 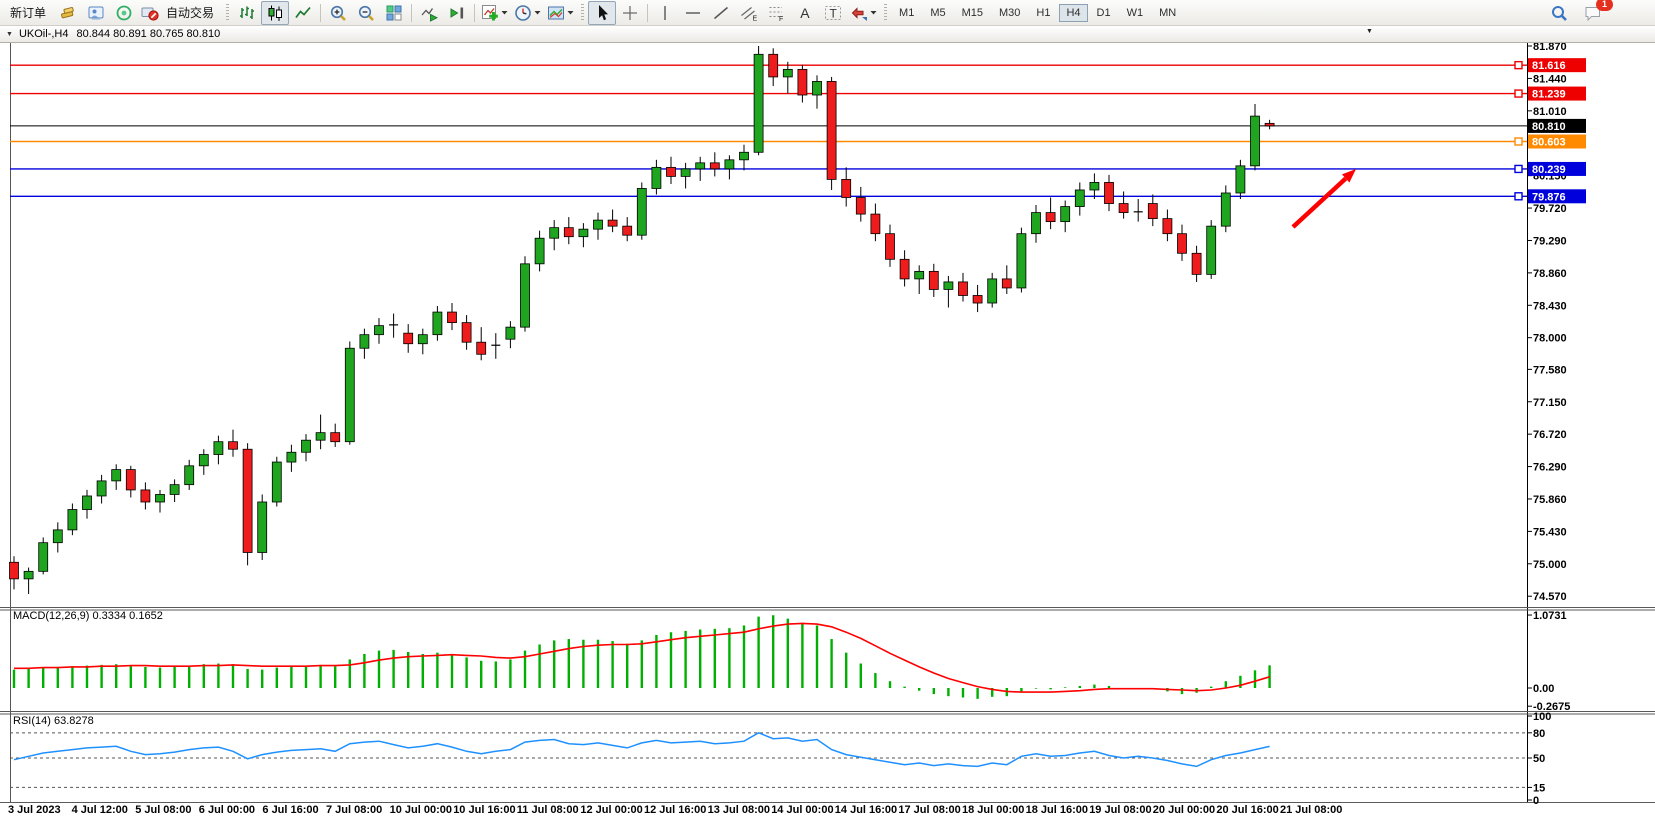 What do you see at coordinates (1104, 13) in the screenshot?
I see `tf-d1-button: D1` at bounding box center [1104, 13].